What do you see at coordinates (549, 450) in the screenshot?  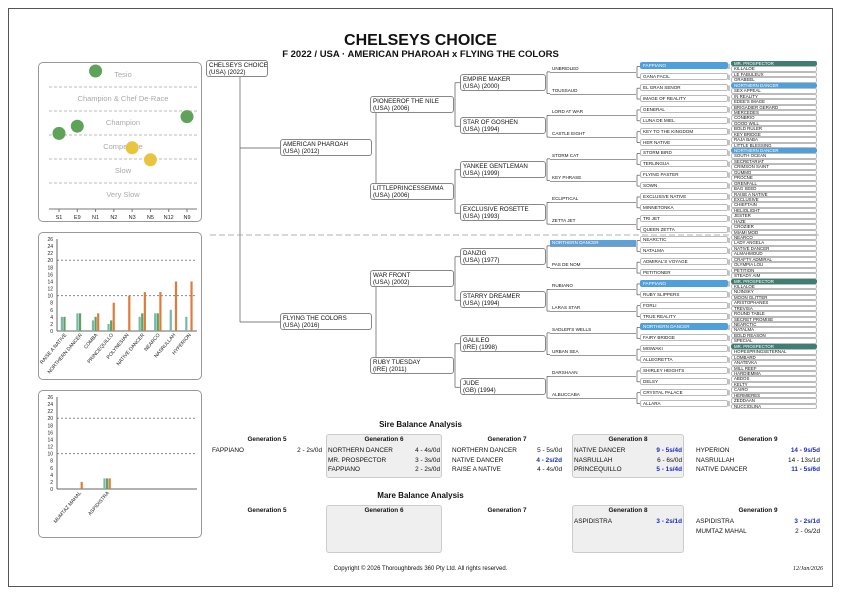 I see `ancestor-count: 5 - 5s/0d` at bounding box center [549, 450].